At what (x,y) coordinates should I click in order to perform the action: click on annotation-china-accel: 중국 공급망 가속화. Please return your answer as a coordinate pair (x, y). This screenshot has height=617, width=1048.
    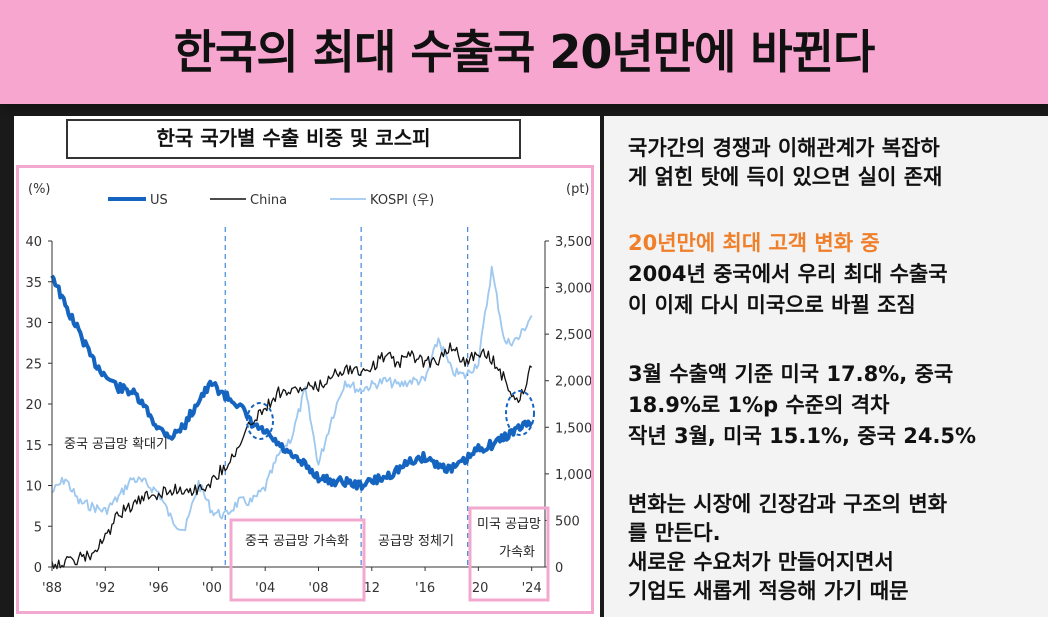
    Looking at the image, I should click on (297, 541).